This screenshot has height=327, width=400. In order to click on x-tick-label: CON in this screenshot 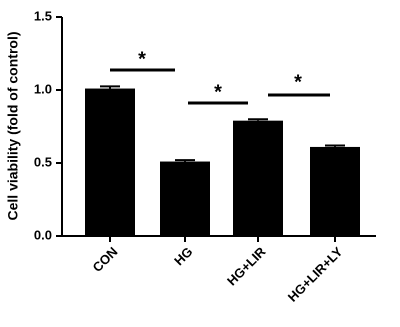, I will do `click(105, 259)`.